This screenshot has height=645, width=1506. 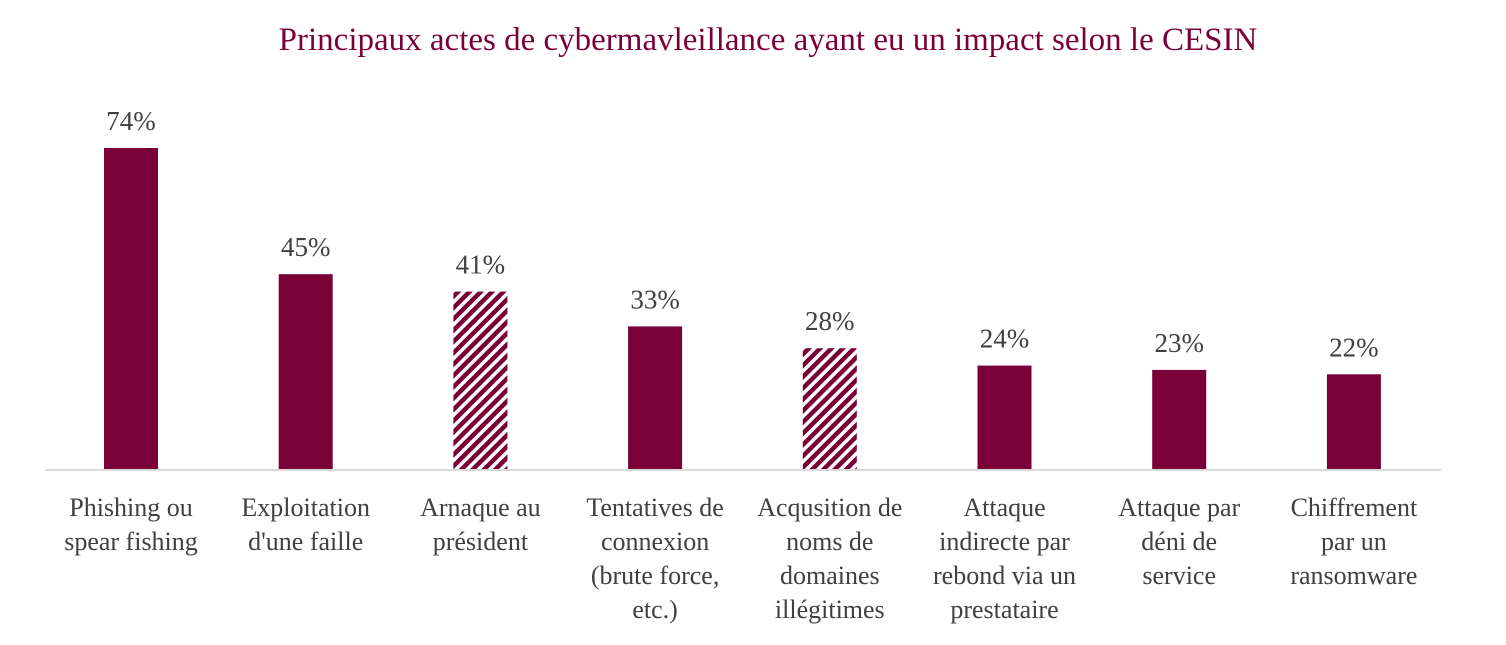 I want to click on category-label-line: etc.), so click(x=654, y=609).